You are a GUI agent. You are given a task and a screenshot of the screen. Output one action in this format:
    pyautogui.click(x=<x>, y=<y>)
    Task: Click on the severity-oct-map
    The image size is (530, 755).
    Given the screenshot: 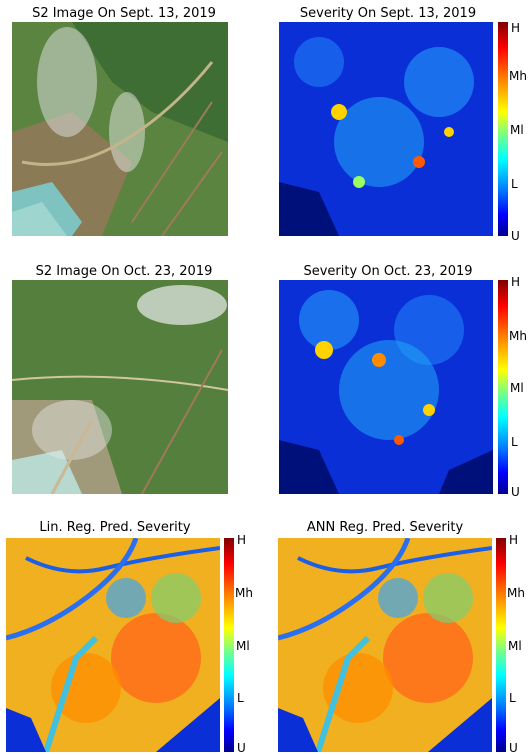 What is the action you would take?
    pyautogui.click(x=386, y=387)
    